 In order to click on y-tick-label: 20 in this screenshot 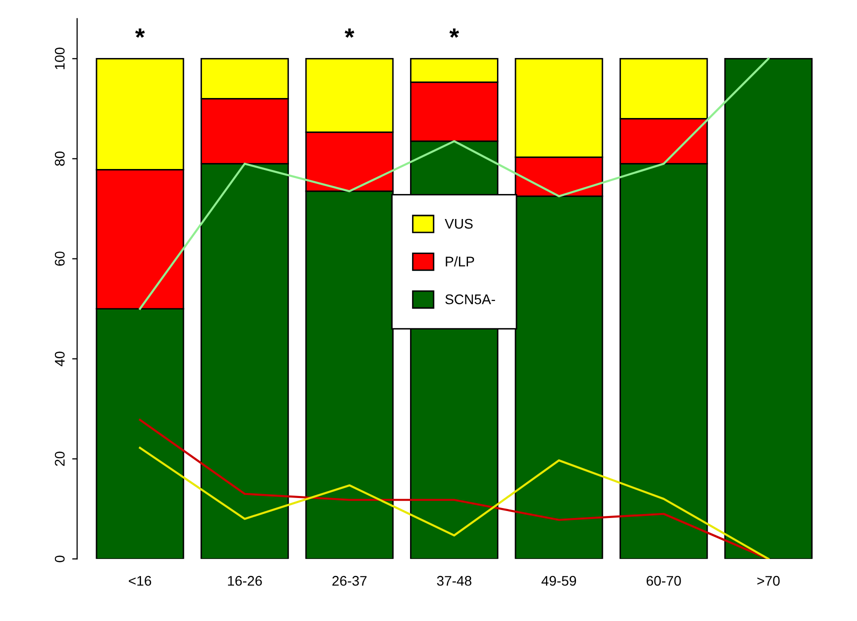, I will do `click(59, 459)`.